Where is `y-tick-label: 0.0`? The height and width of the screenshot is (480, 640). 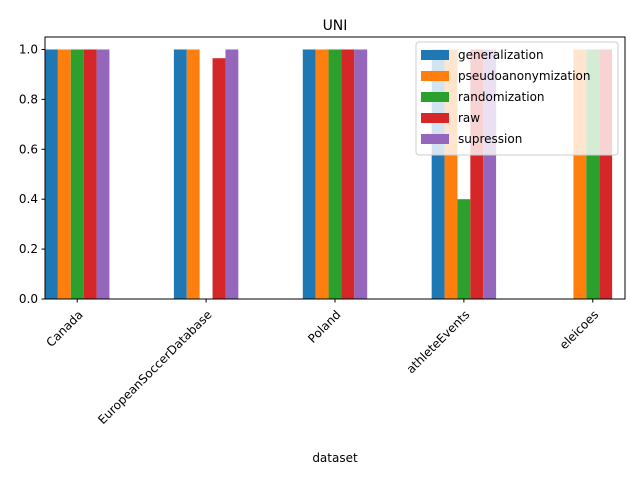 y-tick-label: 0.0 is located at coordinates (28, 299).